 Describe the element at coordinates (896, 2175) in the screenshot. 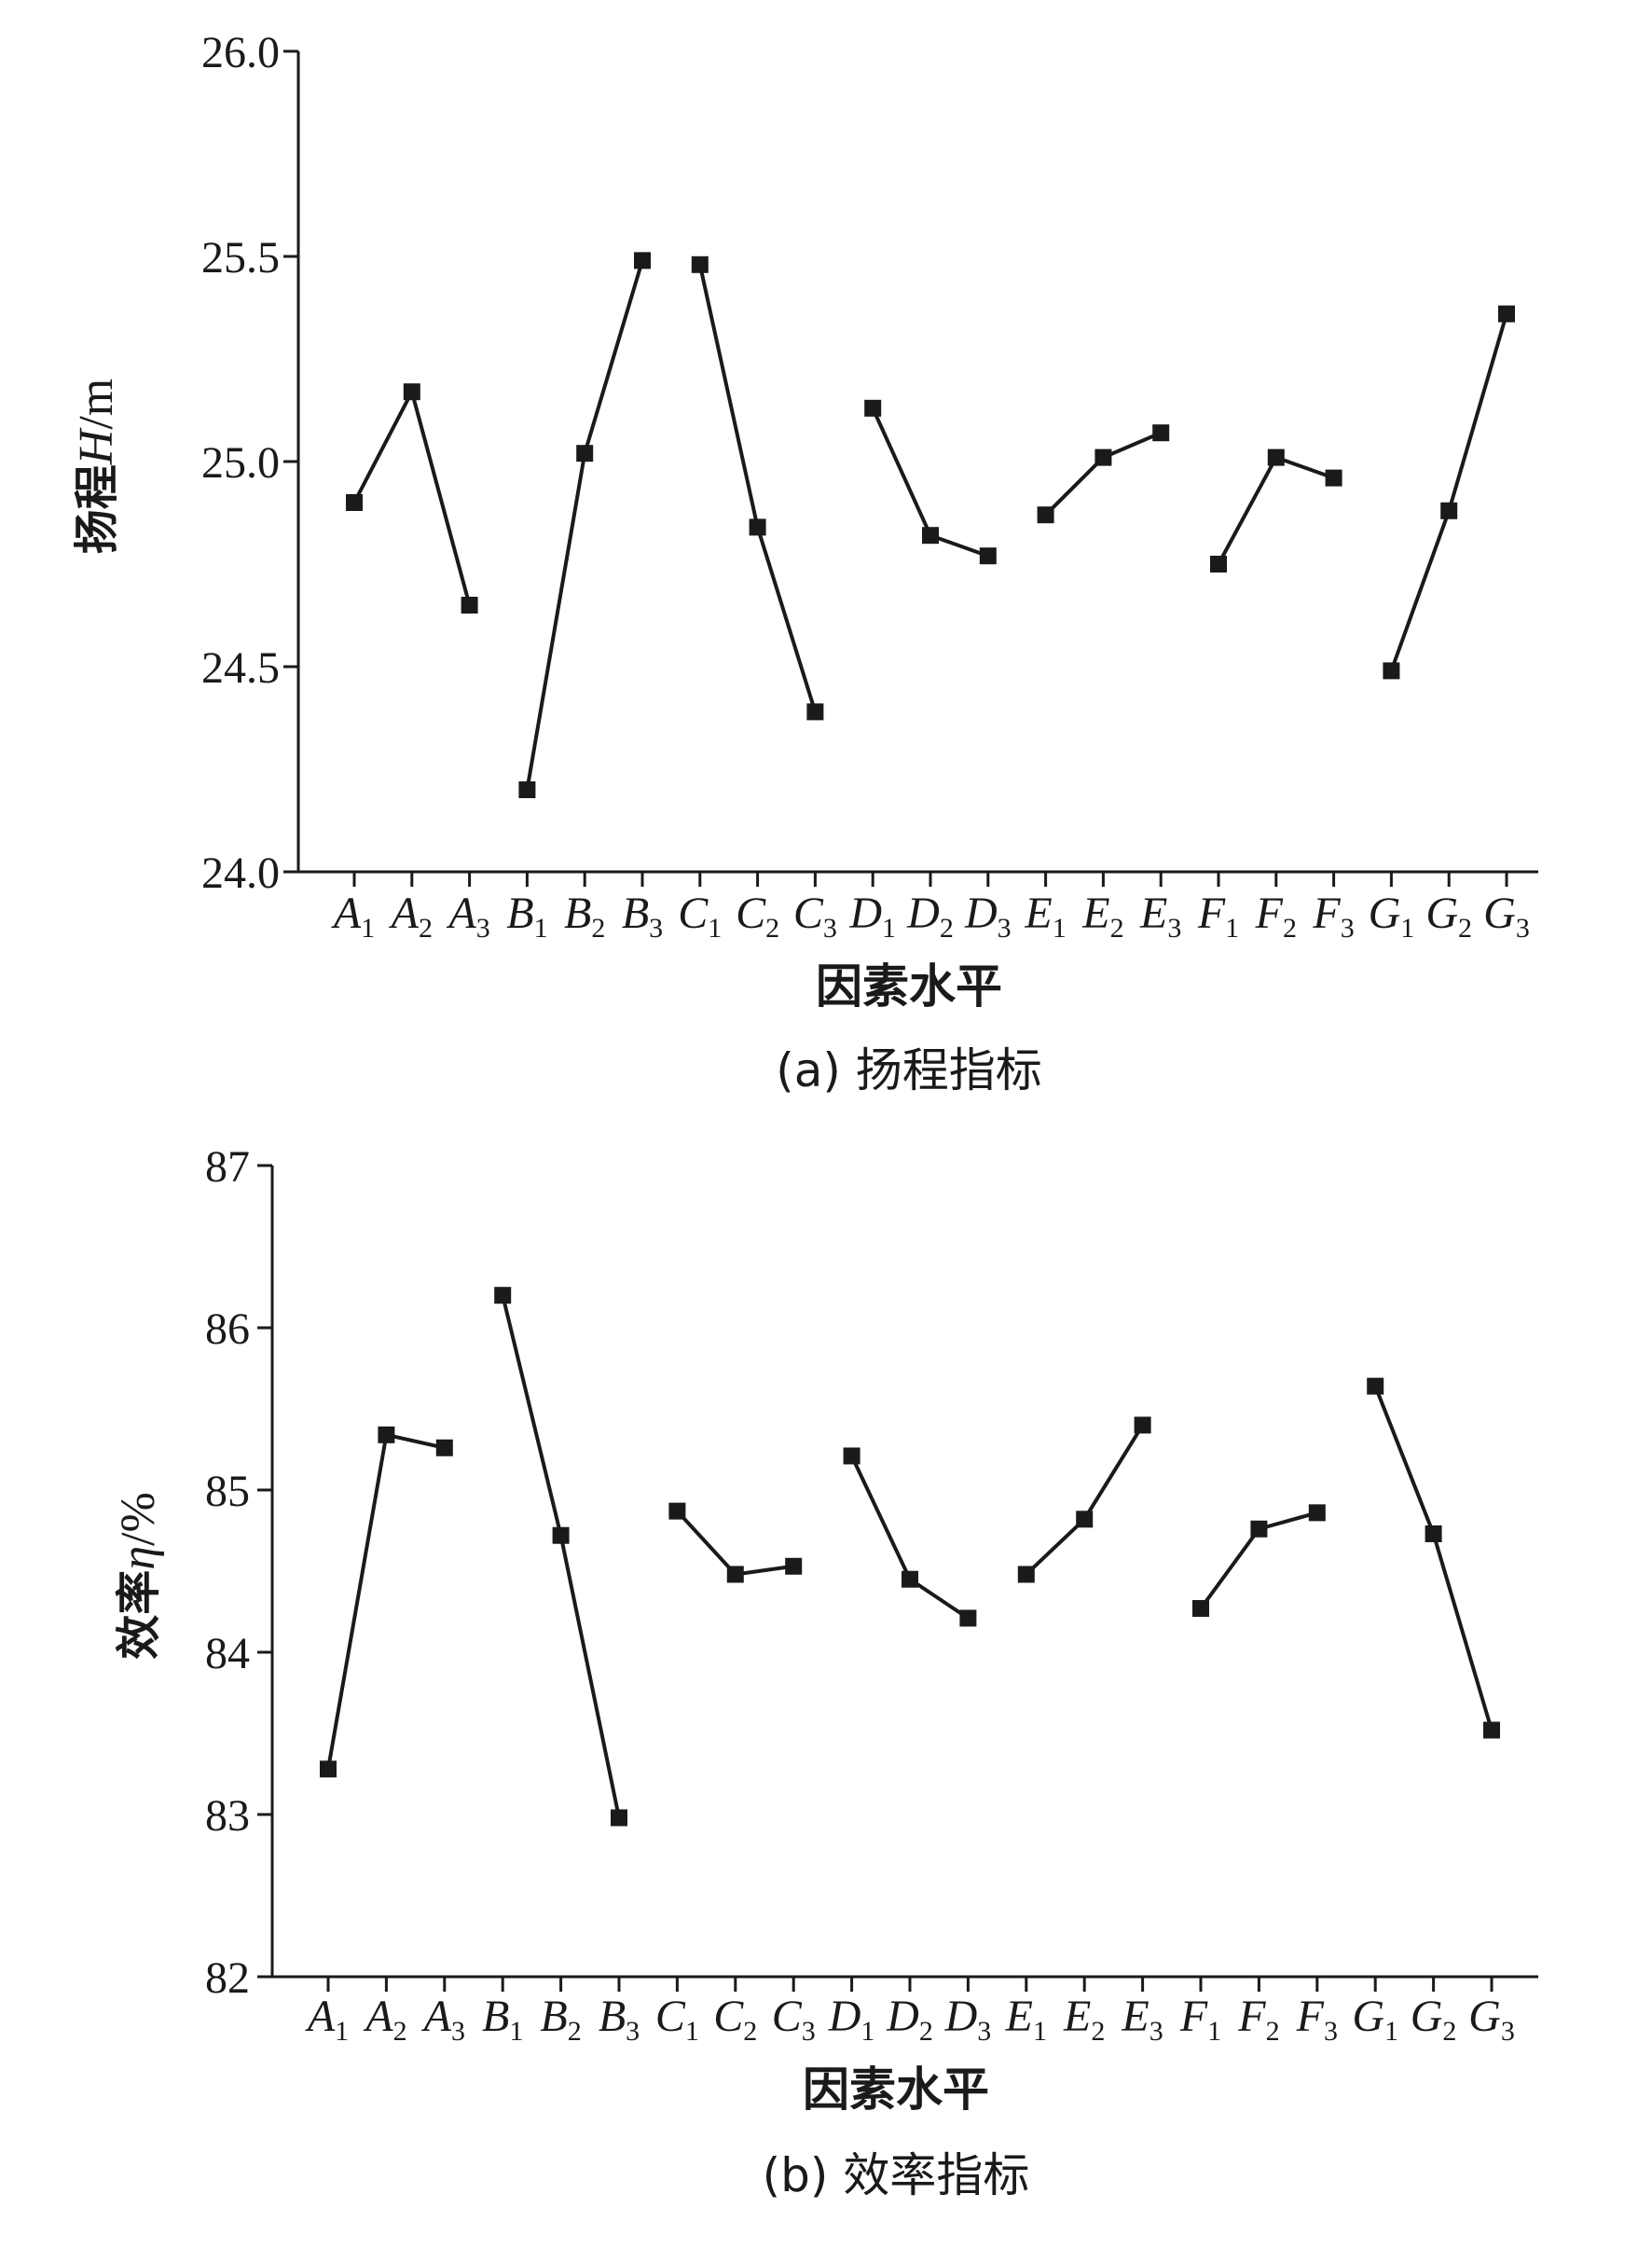

I see `figure-caption: (b) 效率指标` at that location.